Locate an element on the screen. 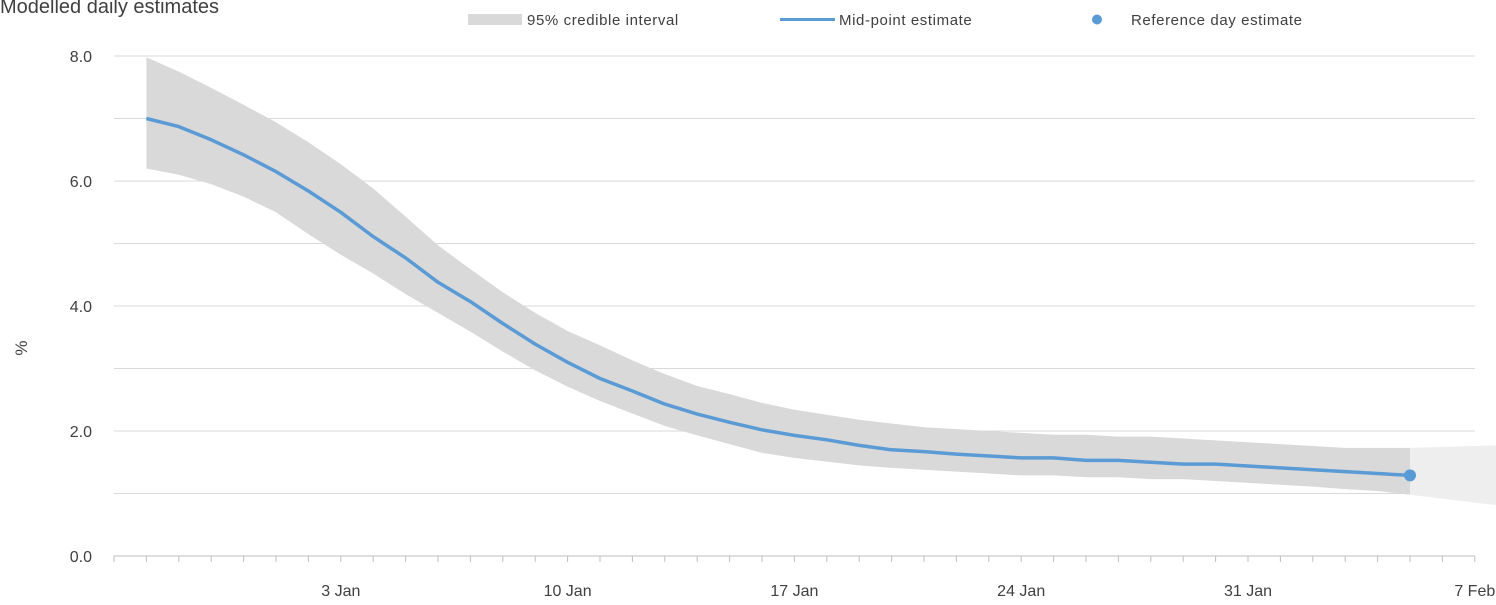 This screenshot has height=605, width=1496. y-tick-label: 0.0 is located at coordinates (81, 557).